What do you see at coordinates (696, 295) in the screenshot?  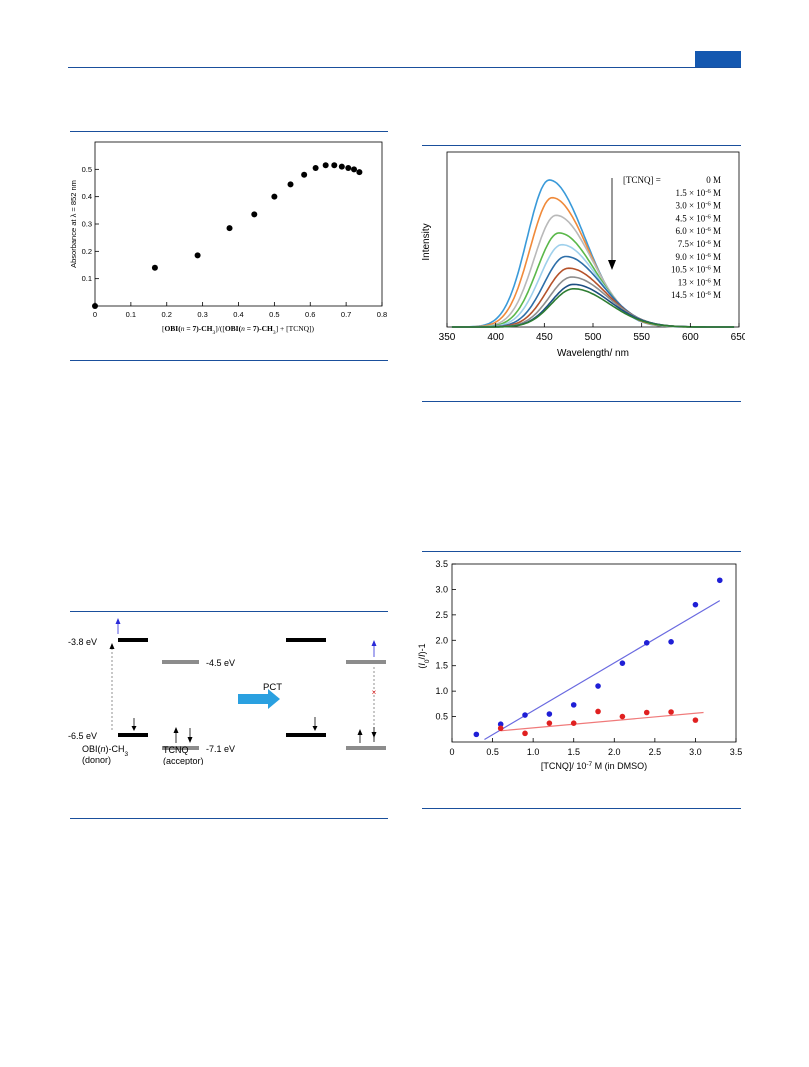 I see `spectra-legend-entry: 14.5 × 10-6 M` at bounding box center [696, 295].